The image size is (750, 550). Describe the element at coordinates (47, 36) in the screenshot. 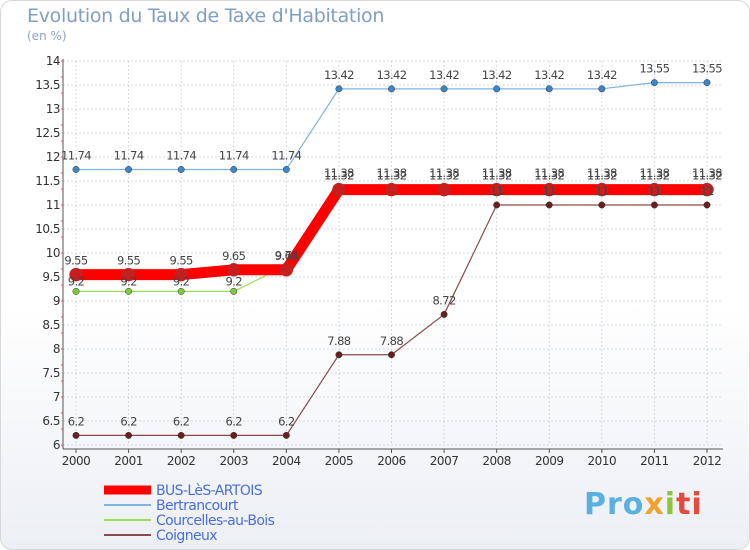

I see `chart-subtitle: (en %)` at that location.